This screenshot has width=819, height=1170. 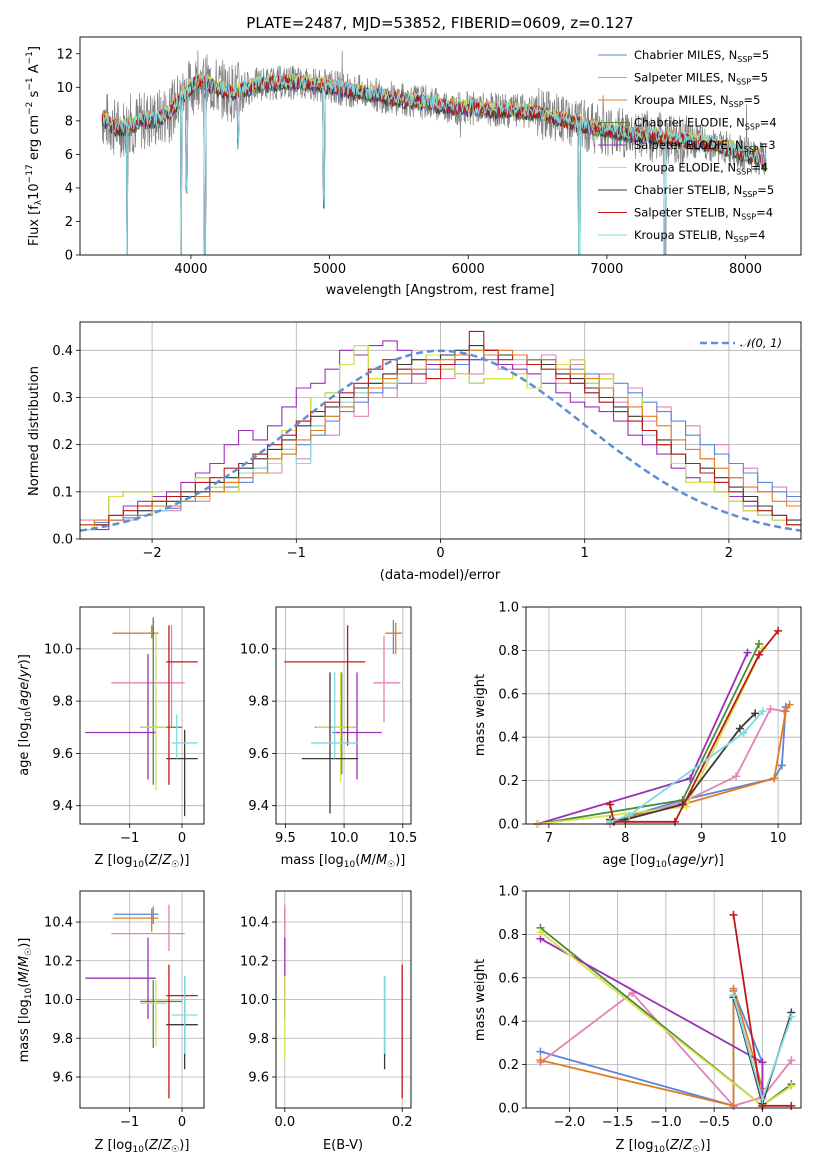 I want to click on y-tick-label: 12, so click(x=64, y=54).